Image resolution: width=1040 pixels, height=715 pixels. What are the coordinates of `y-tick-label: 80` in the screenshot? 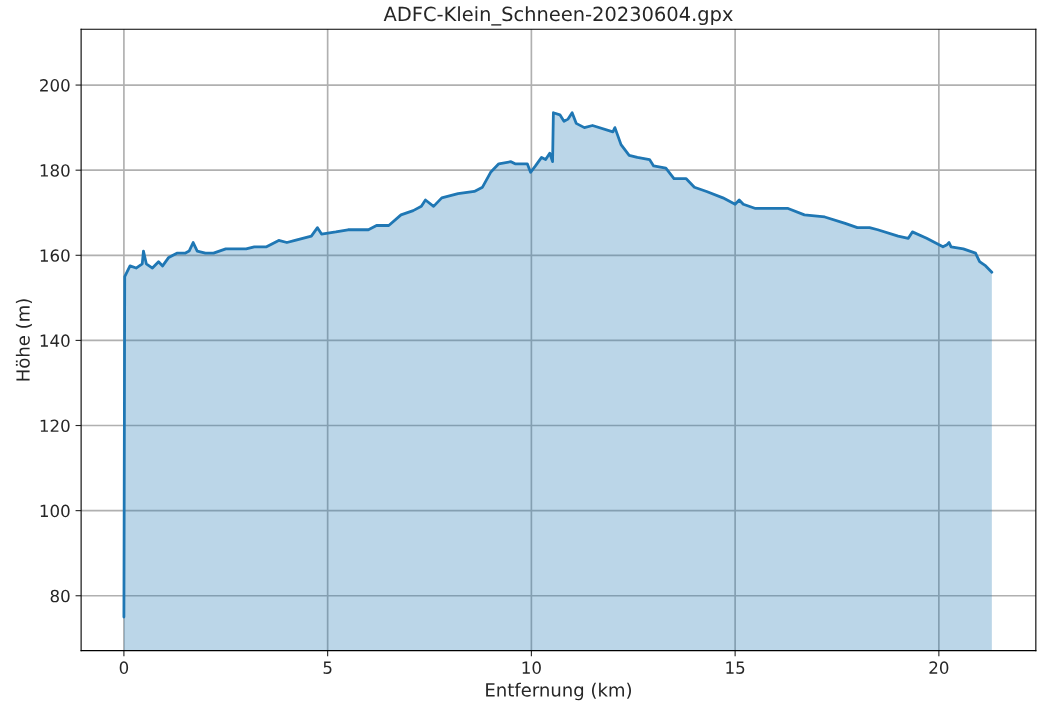 It's located at (60, 596).